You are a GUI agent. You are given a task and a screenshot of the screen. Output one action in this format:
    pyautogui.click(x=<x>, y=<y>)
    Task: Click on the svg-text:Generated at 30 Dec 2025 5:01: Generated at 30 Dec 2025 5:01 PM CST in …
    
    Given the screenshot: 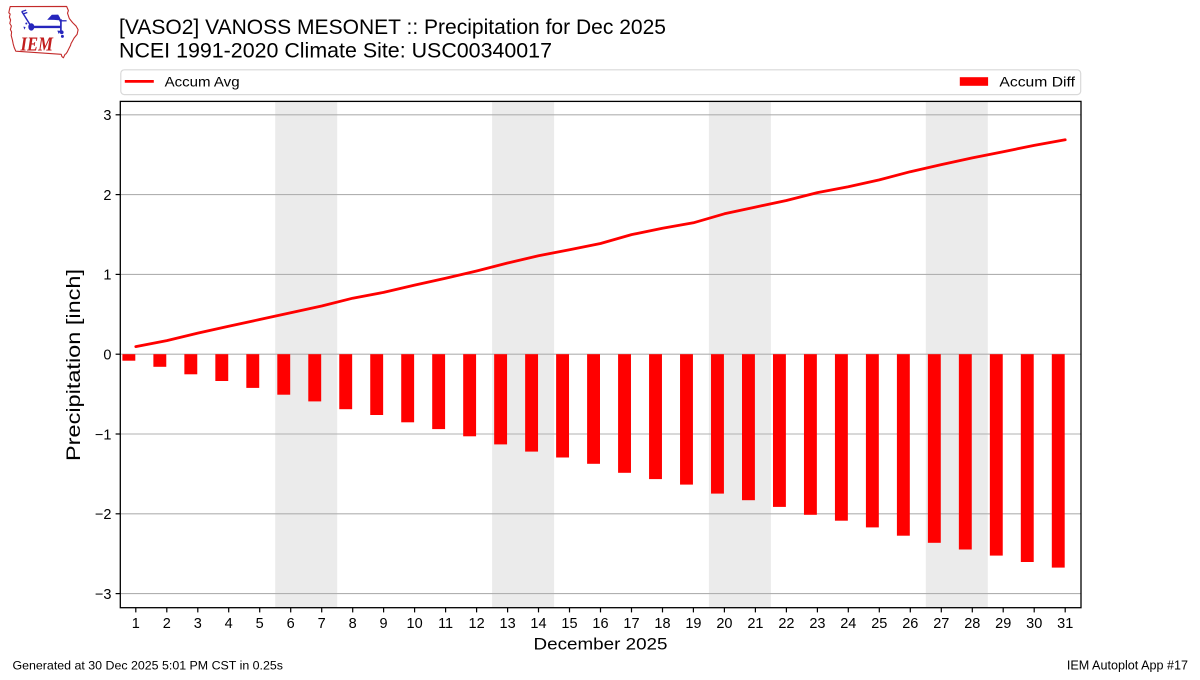 What is the action you would take?
    pyautogui.click(x=148, y=665)
    